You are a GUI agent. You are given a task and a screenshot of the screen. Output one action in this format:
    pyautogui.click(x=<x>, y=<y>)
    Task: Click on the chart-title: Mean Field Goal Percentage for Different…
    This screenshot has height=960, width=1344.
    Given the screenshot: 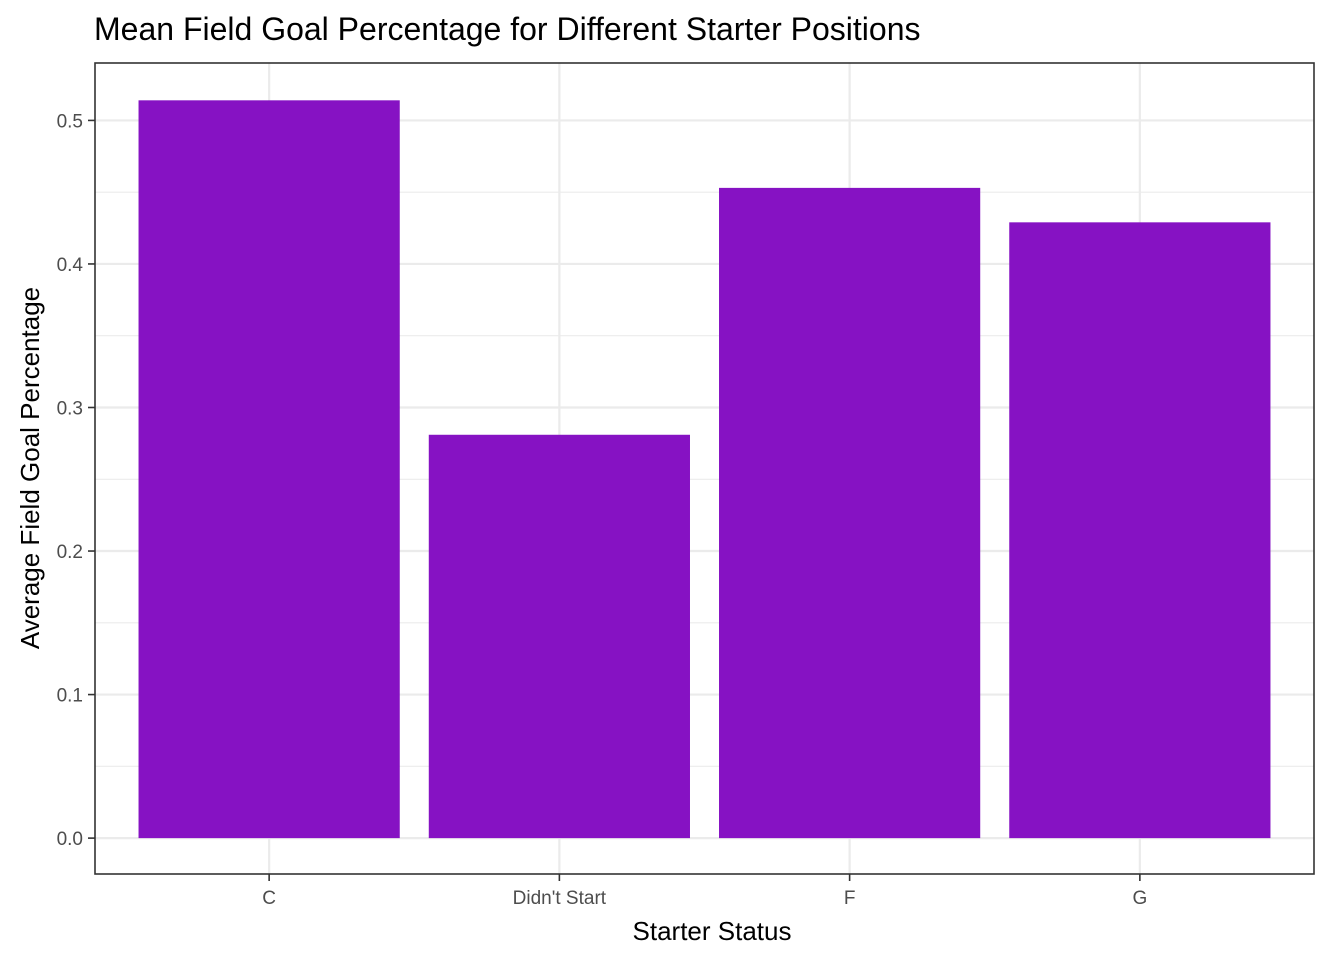 What is the action you would take?
    pyautogui.click(x=507, y=29)
    